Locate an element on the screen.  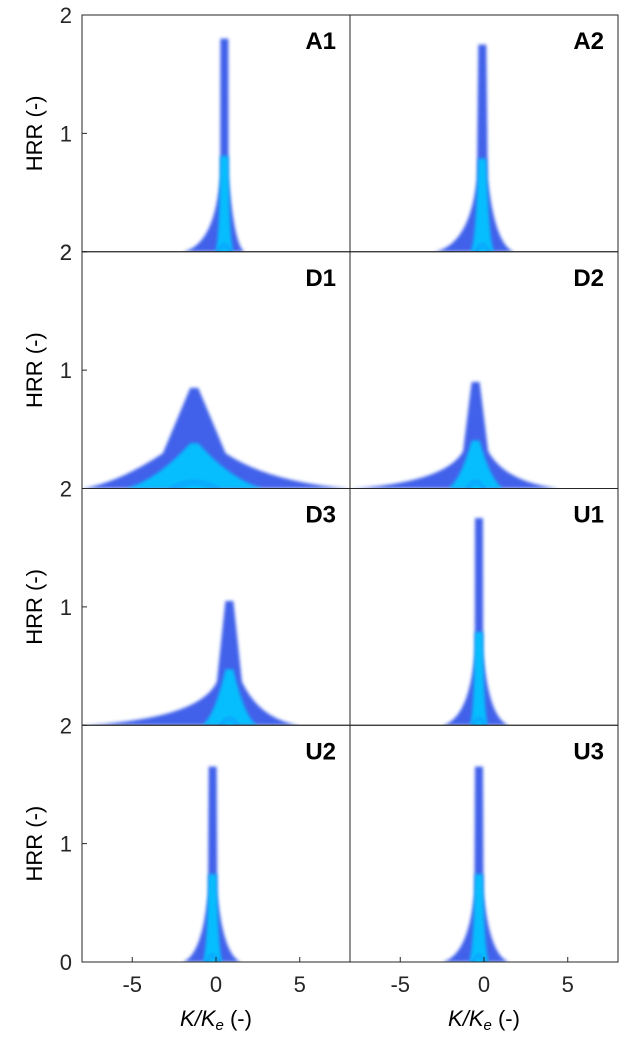
density-d1 is located at coordinates (216, 438).